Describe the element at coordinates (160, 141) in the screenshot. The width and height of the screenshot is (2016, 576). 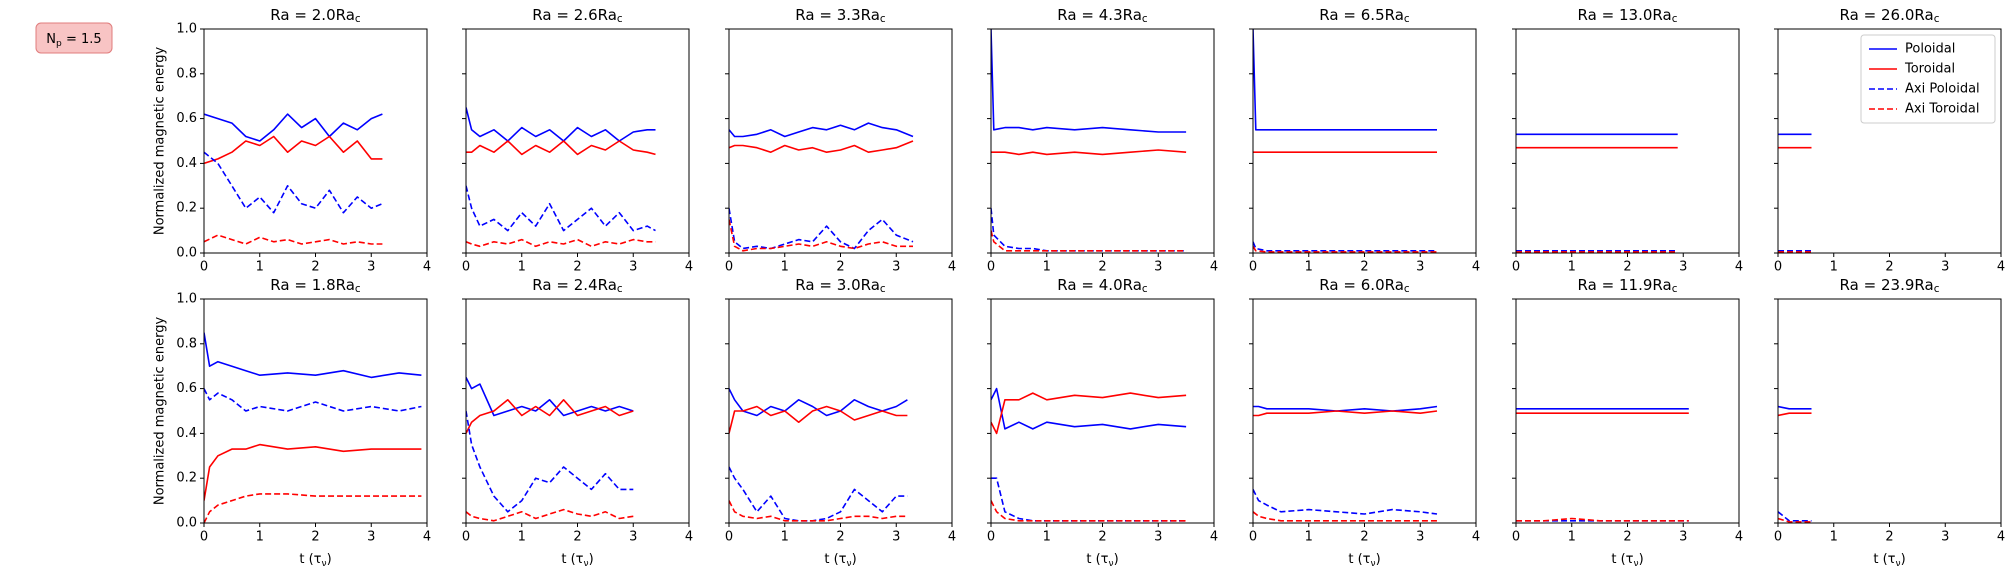
I see `y-axis-label: Normalized magnetic energy` at that location.